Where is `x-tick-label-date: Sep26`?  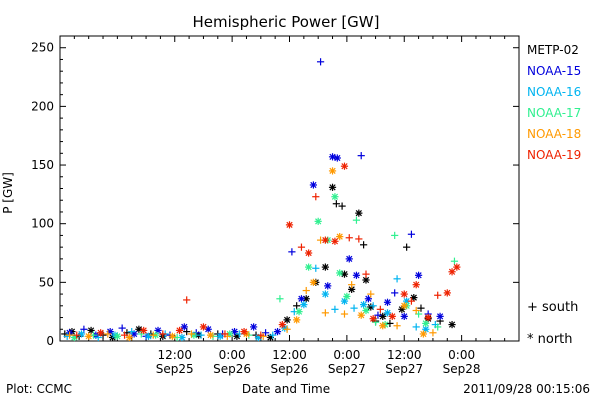 x-tick-label-date: Sep26 is located at coordinates (290, 369).